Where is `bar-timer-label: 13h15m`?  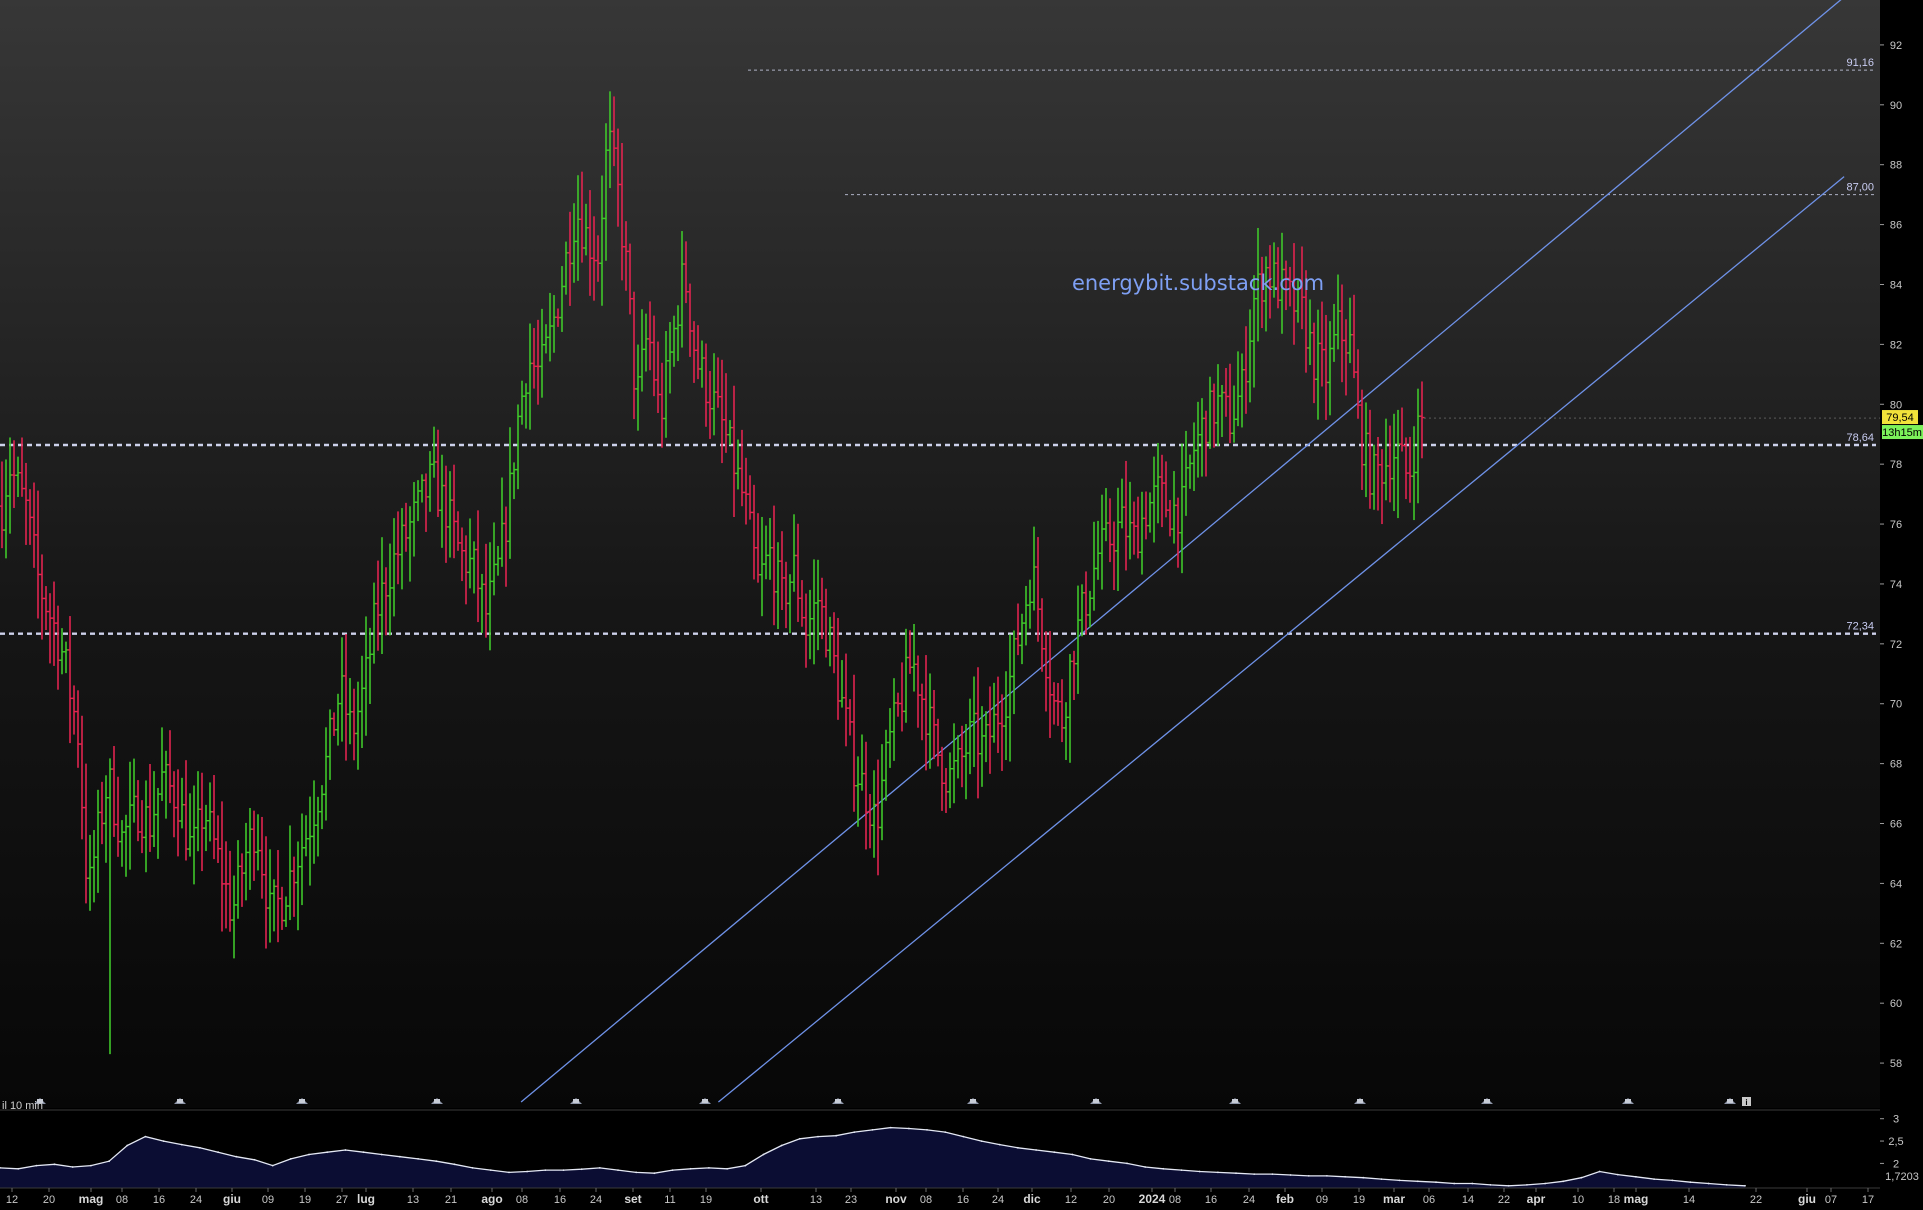
bar-timer-label: 13h15m is located at coordinates (1902, 433).